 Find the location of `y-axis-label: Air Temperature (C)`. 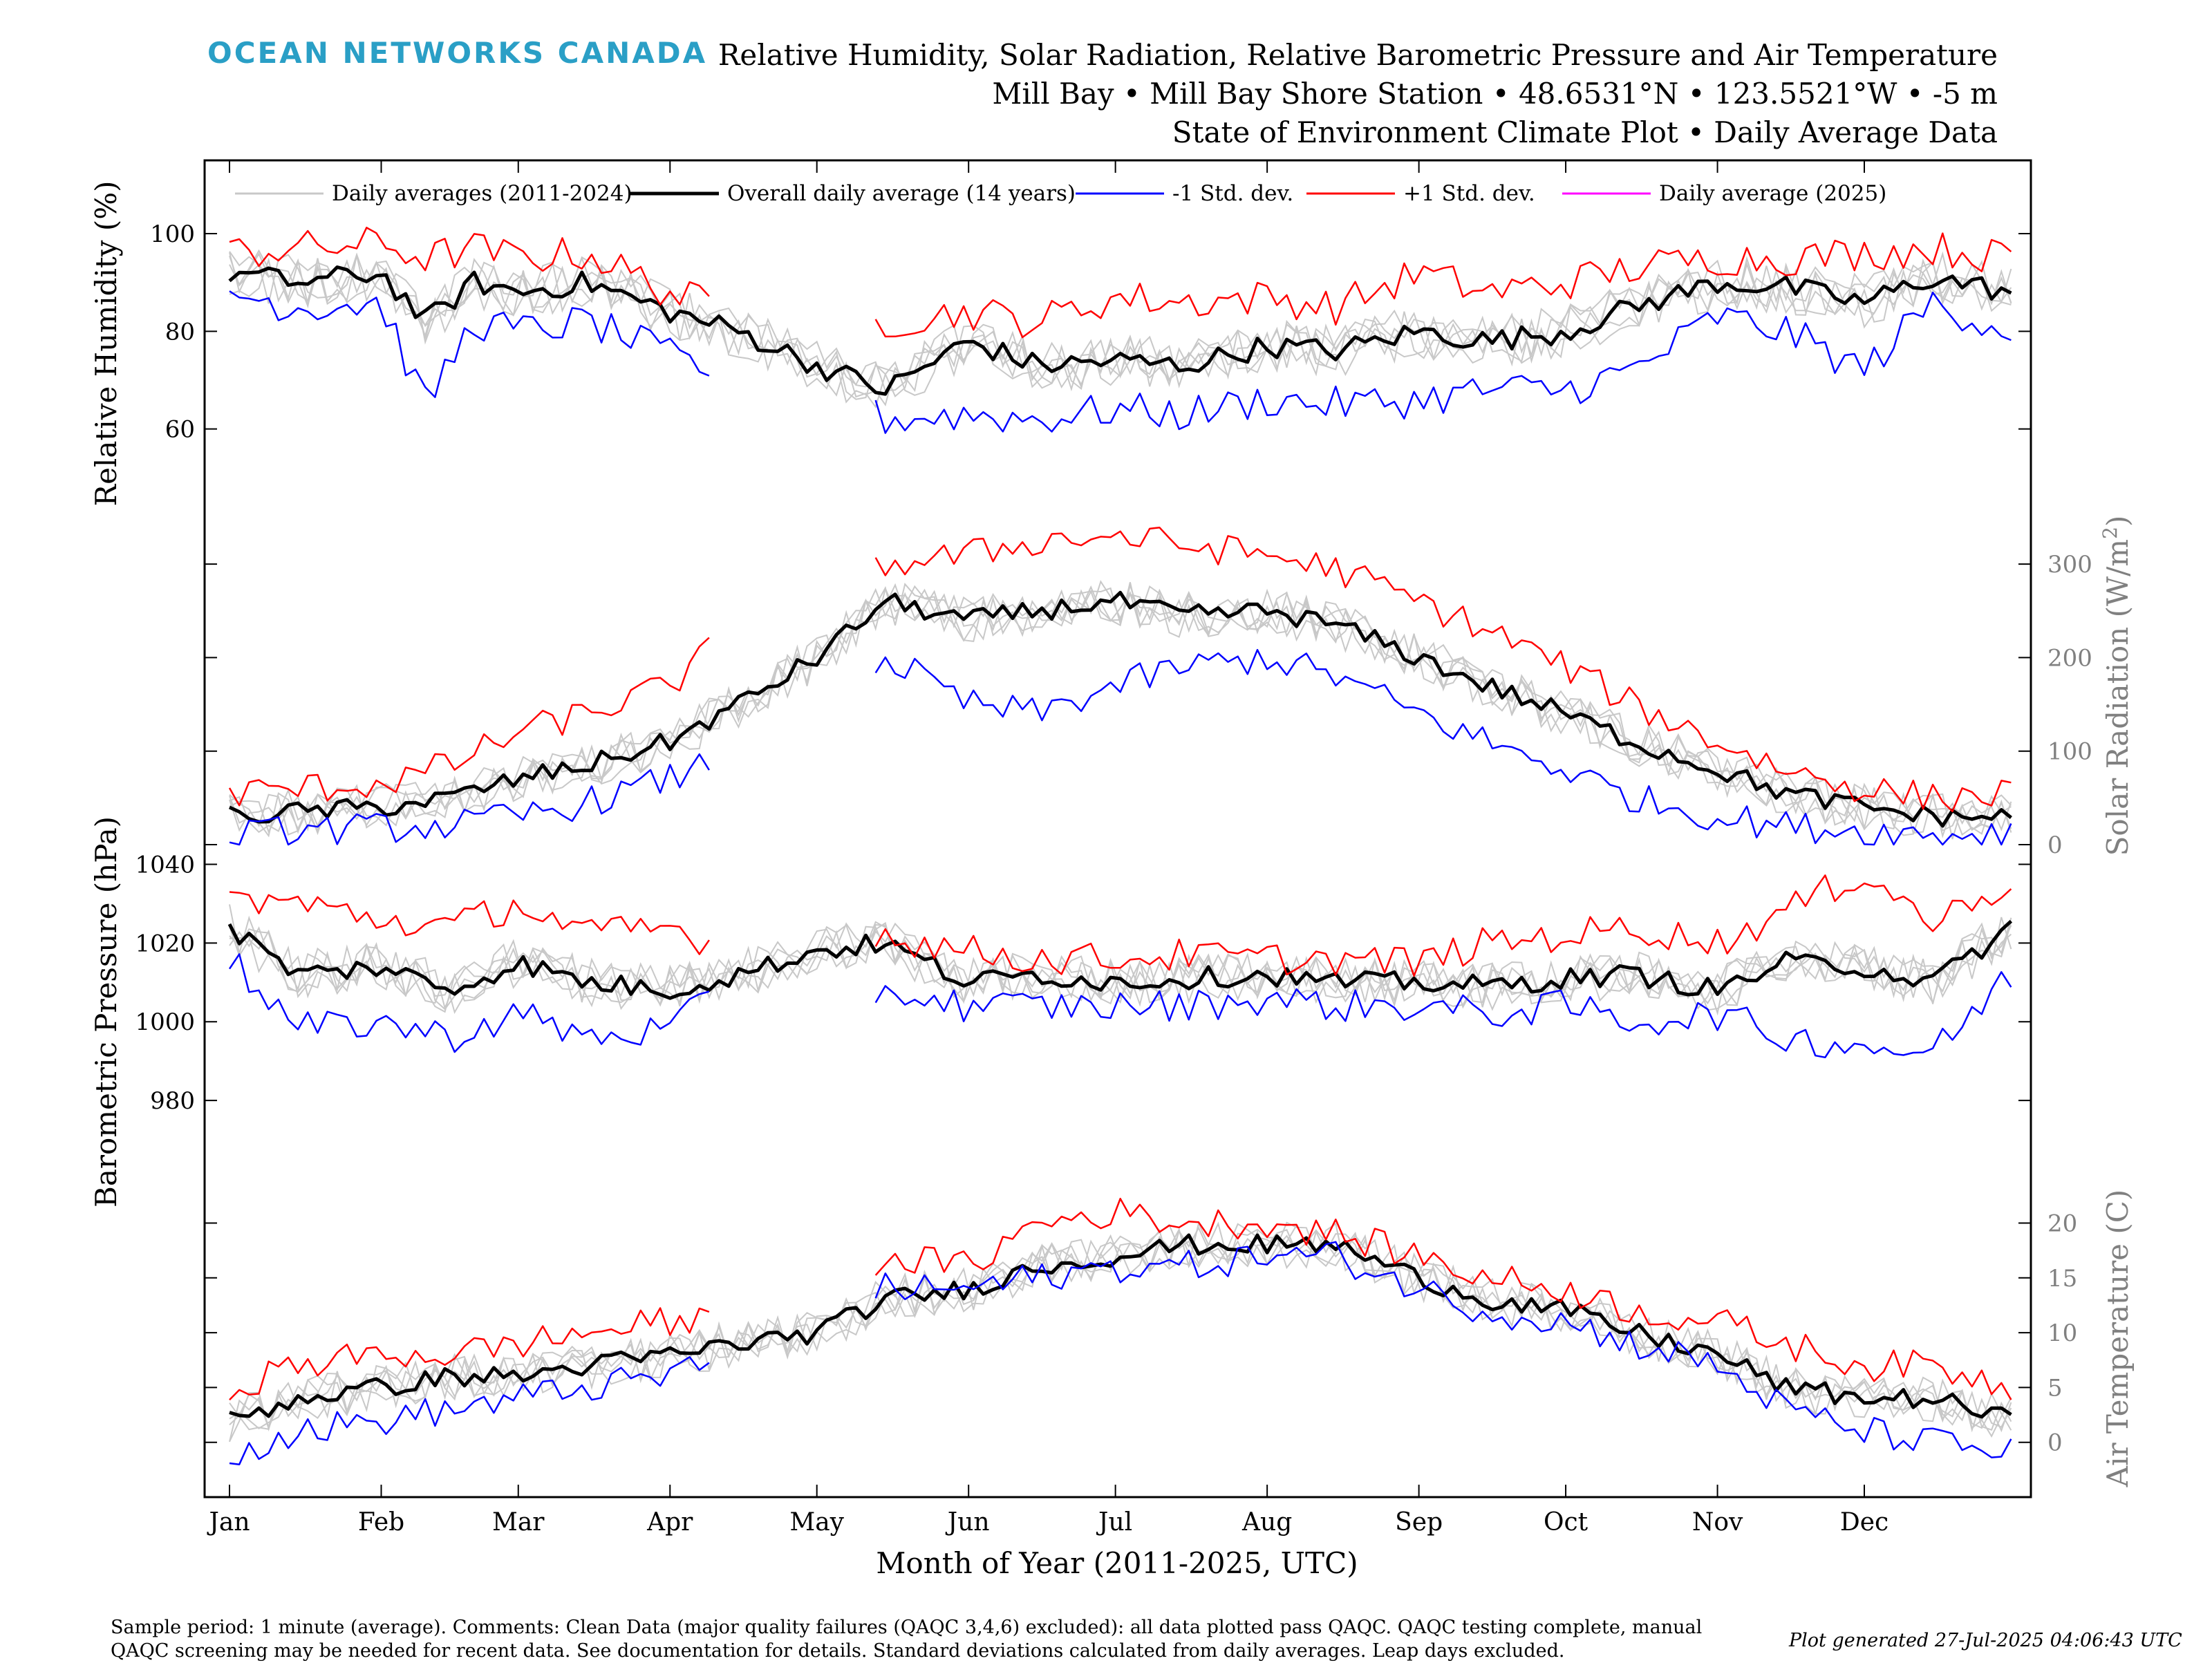

y-axis-label: Air Temperature (C) is located at coordinates (2118, 1339).